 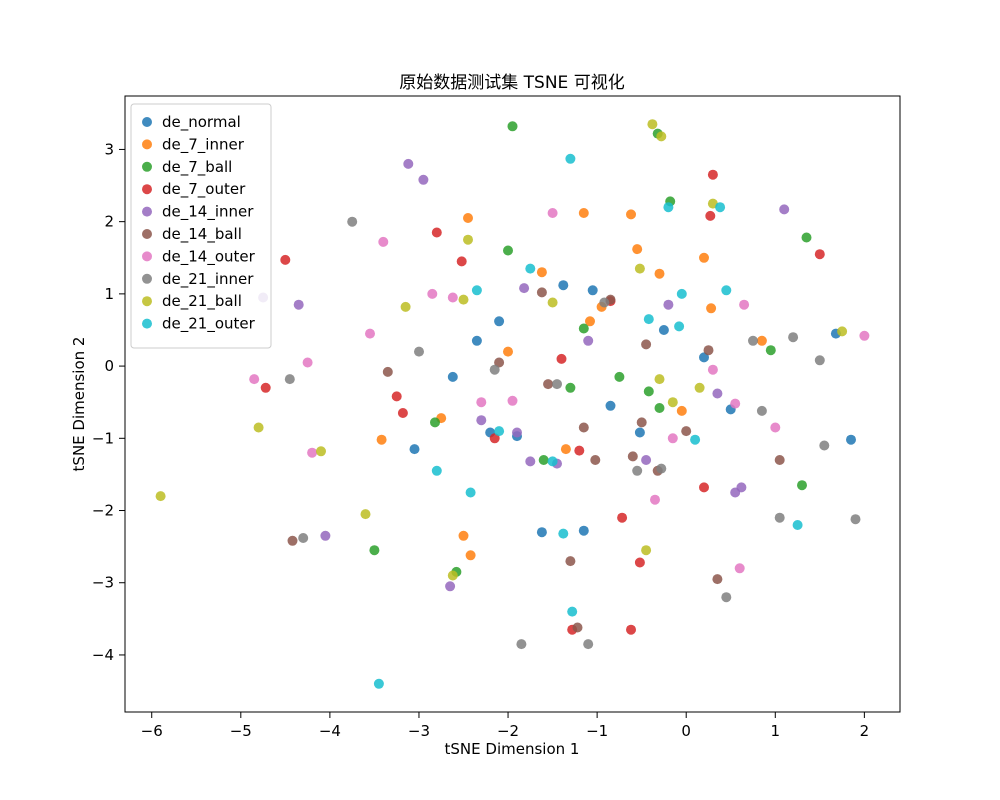 I want to click on legend-label-de_21_ball: de_21_ball, so click(x=202, y=301).